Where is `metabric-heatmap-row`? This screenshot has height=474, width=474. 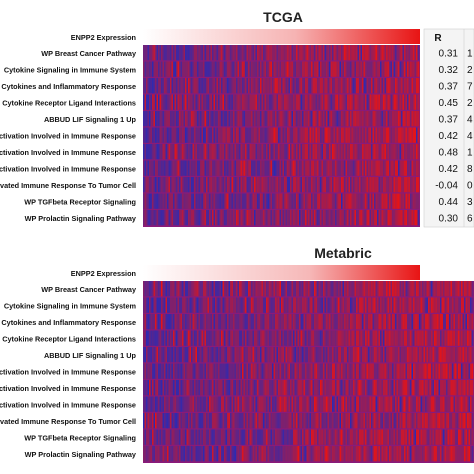
metabric-heatmap-row is located at coordinates (308, 388).